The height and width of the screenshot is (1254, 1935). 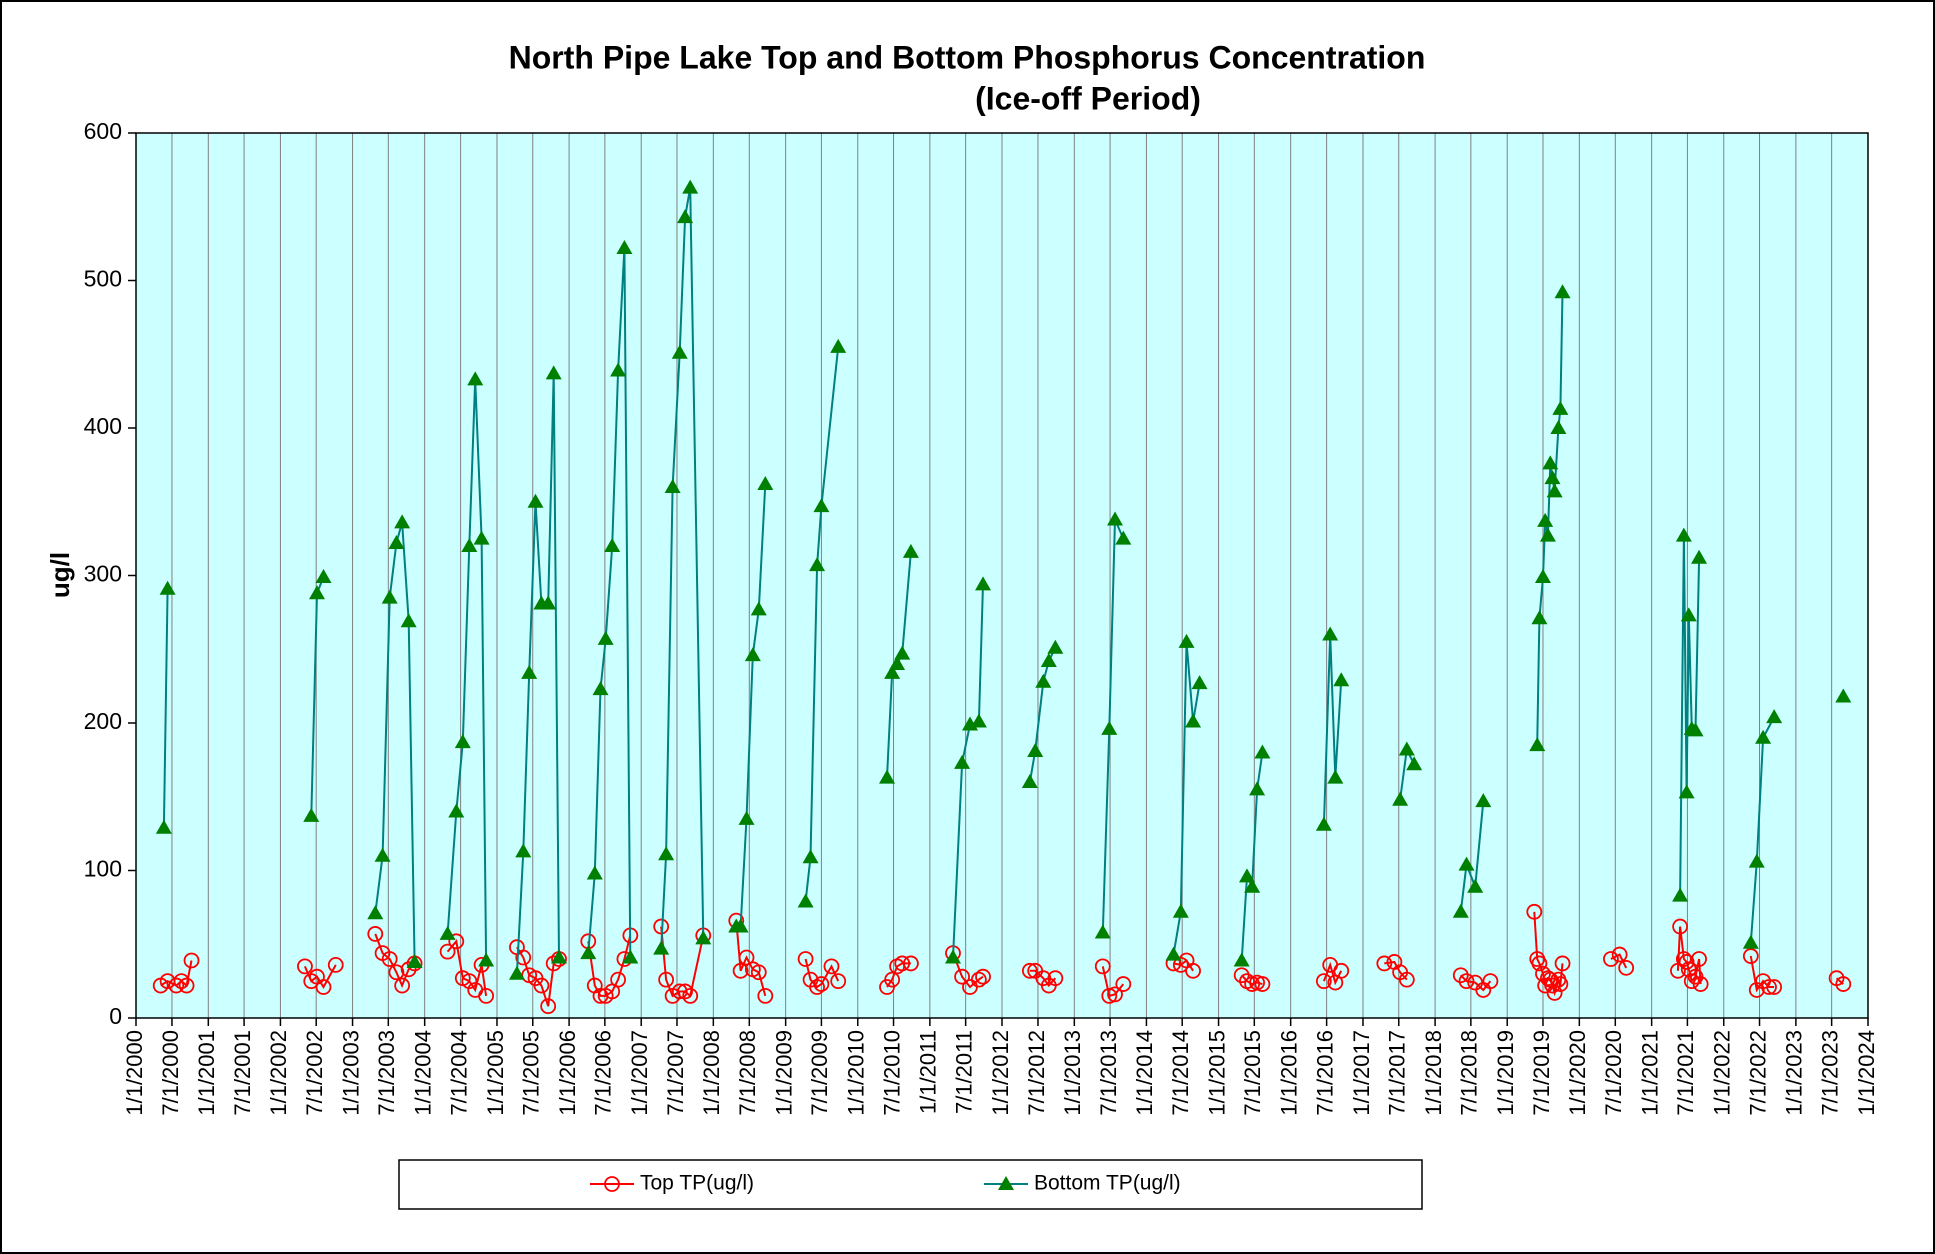 I want to click on y-tick-label: 600, so click(x=103, y=131).